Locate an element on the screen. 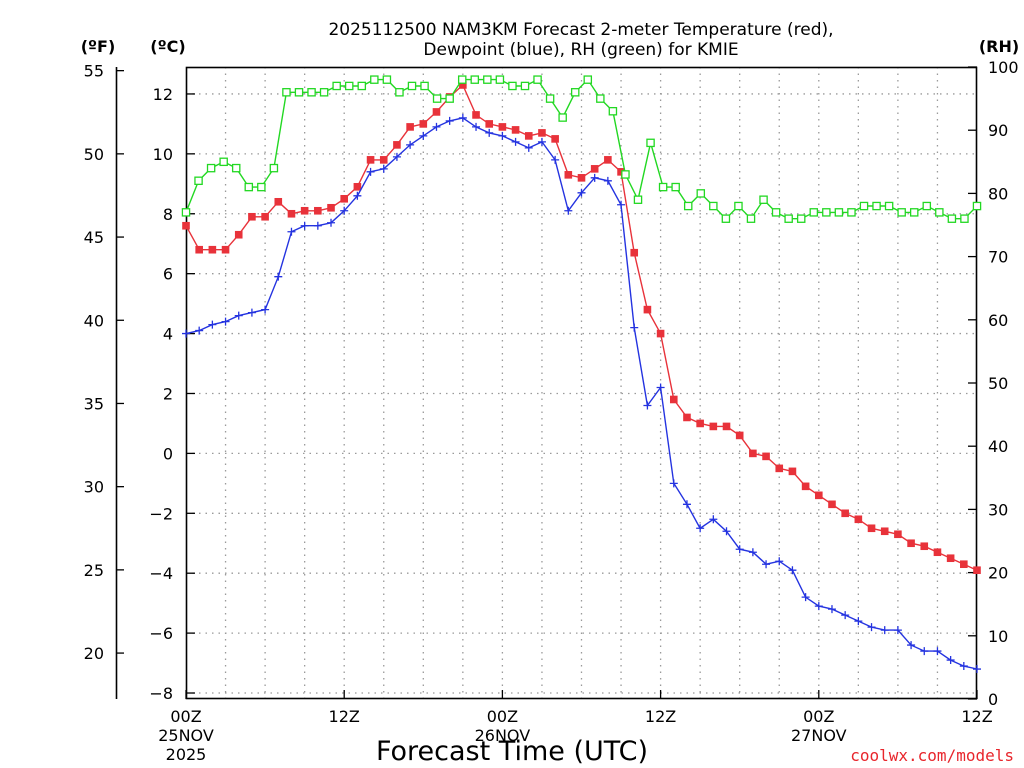 This screenshot has height=768, width=1024. rh-tick-label: 100 is located at coordinates (1003, 67).